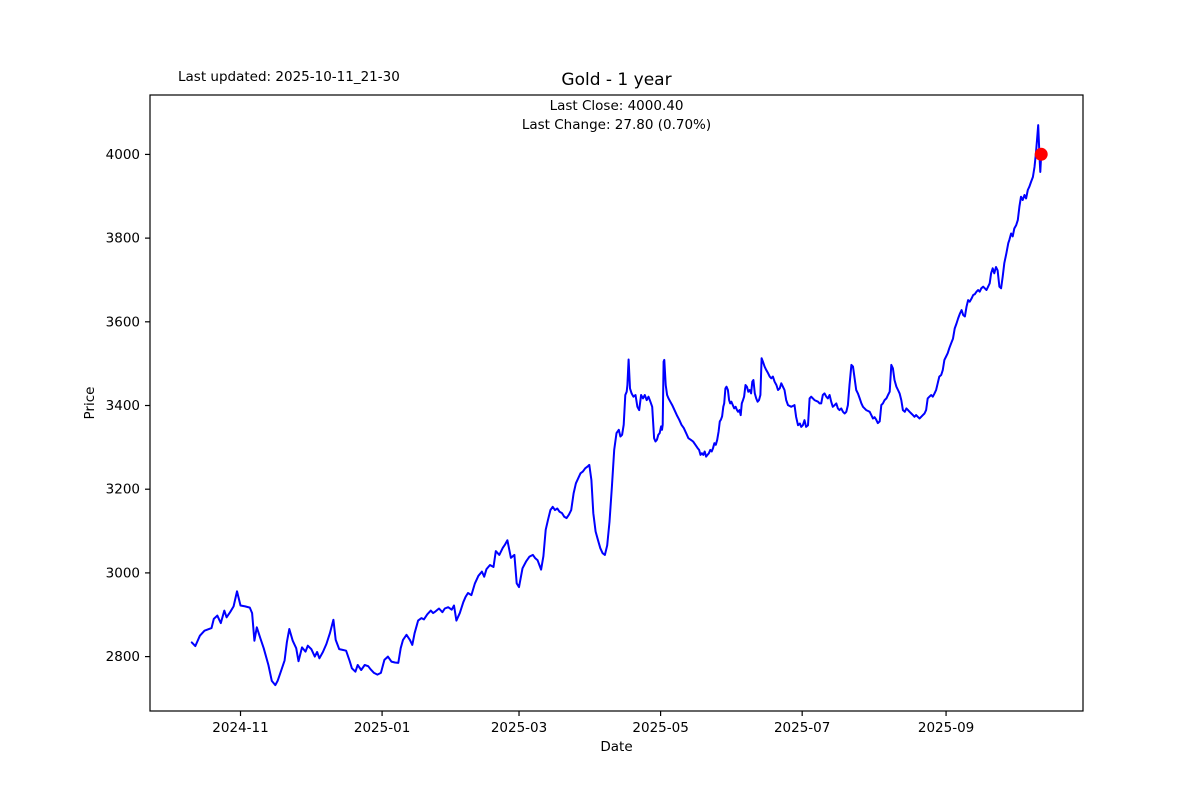 The image size is (1200, 800). What do you see at coordinates (946, 728) in the screenshot?
I see `x-tick-label: 2025-09` at bounding box center [946, 728].